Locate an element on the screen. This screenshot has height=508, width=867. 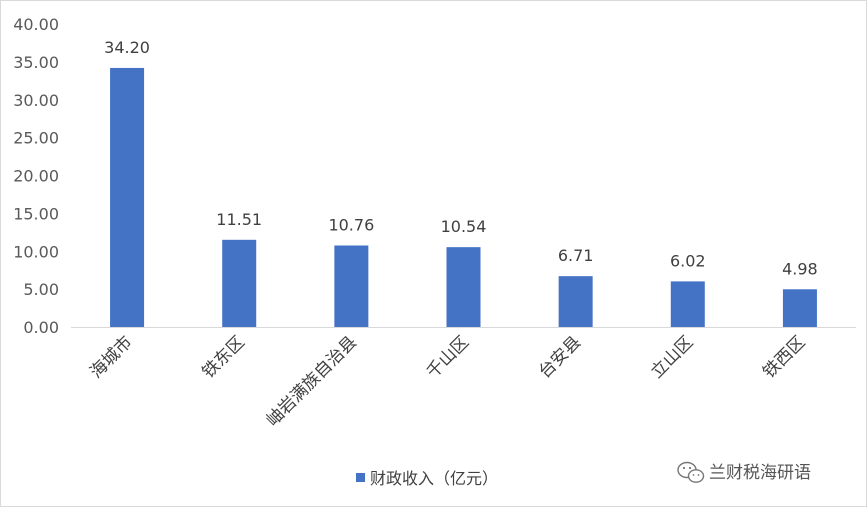
watermark: 兰财税海研语 is located at coordinates (744, 472).